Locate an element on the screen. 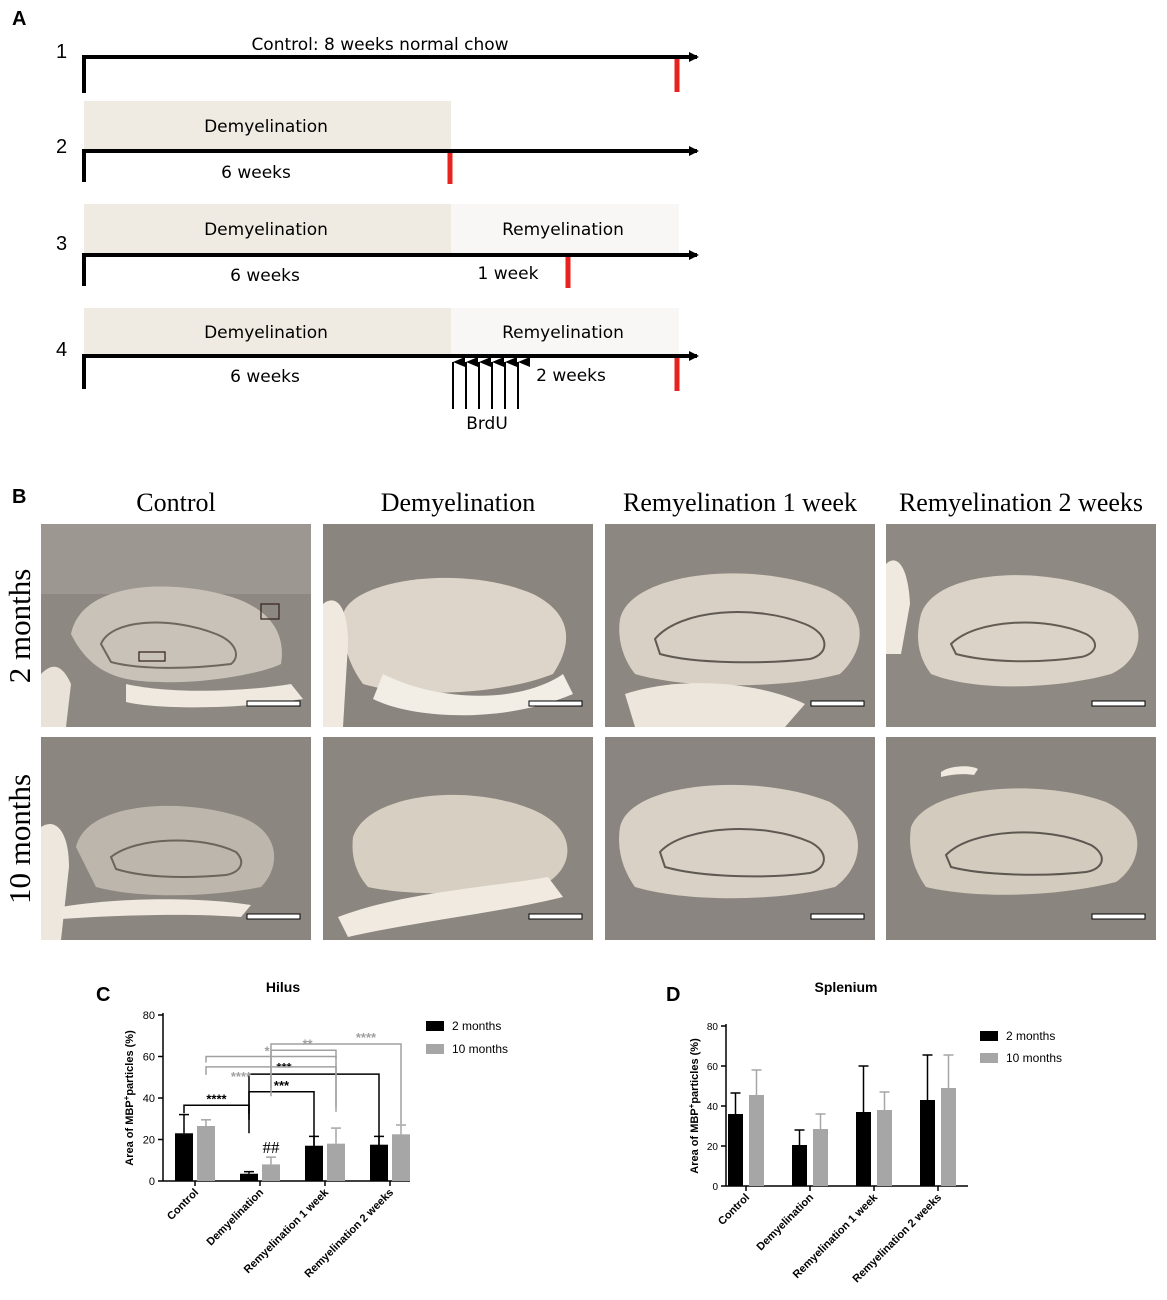  micrograph-2m-remyelination-1-week is located at coordinates (740, 625).